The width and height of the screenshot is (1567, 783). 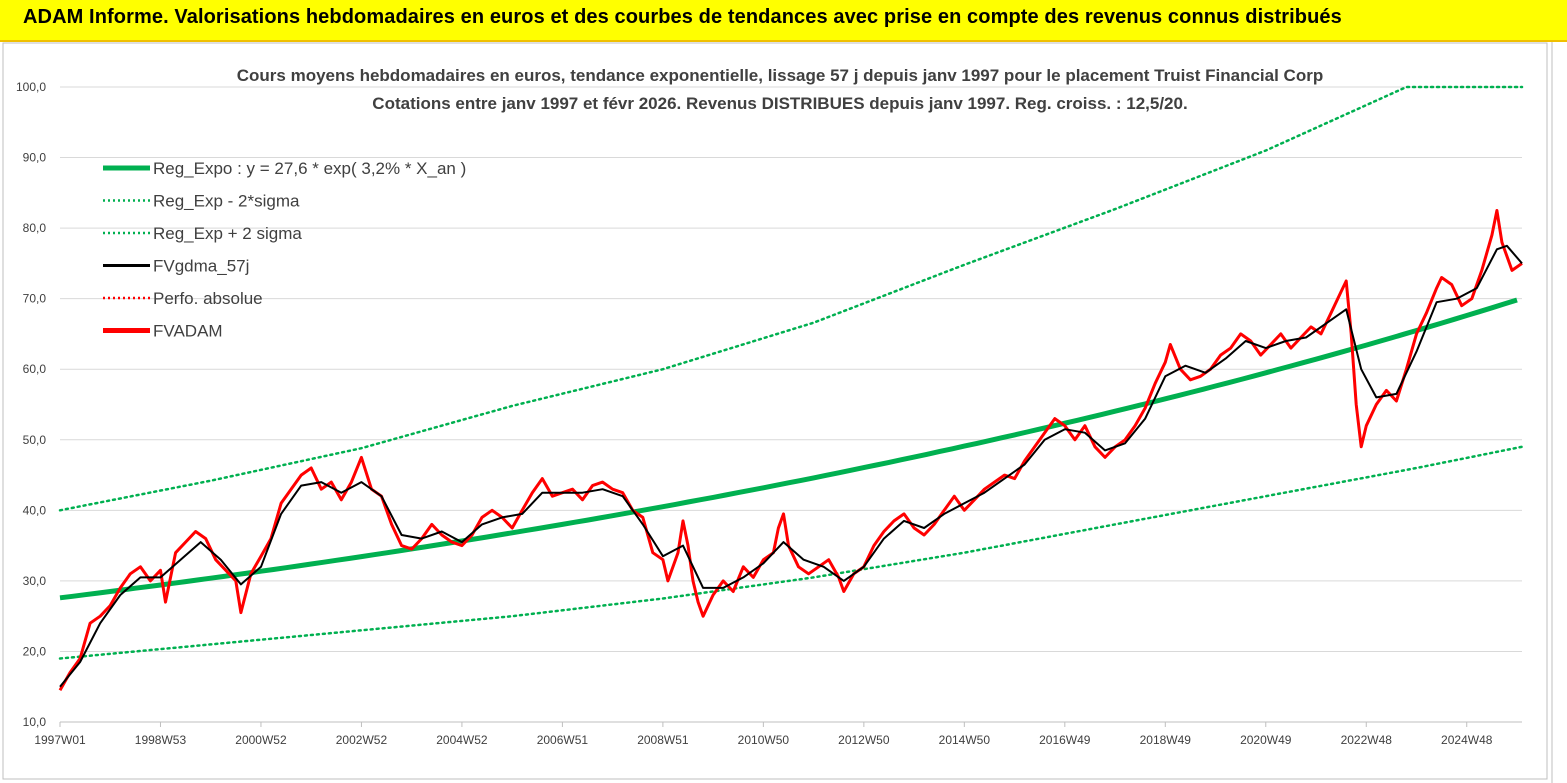 What do you see at coordinates (201, 266) in the screenshot?
I see `legend-label: FVgdma_57j` at bounding box center [201, 266].